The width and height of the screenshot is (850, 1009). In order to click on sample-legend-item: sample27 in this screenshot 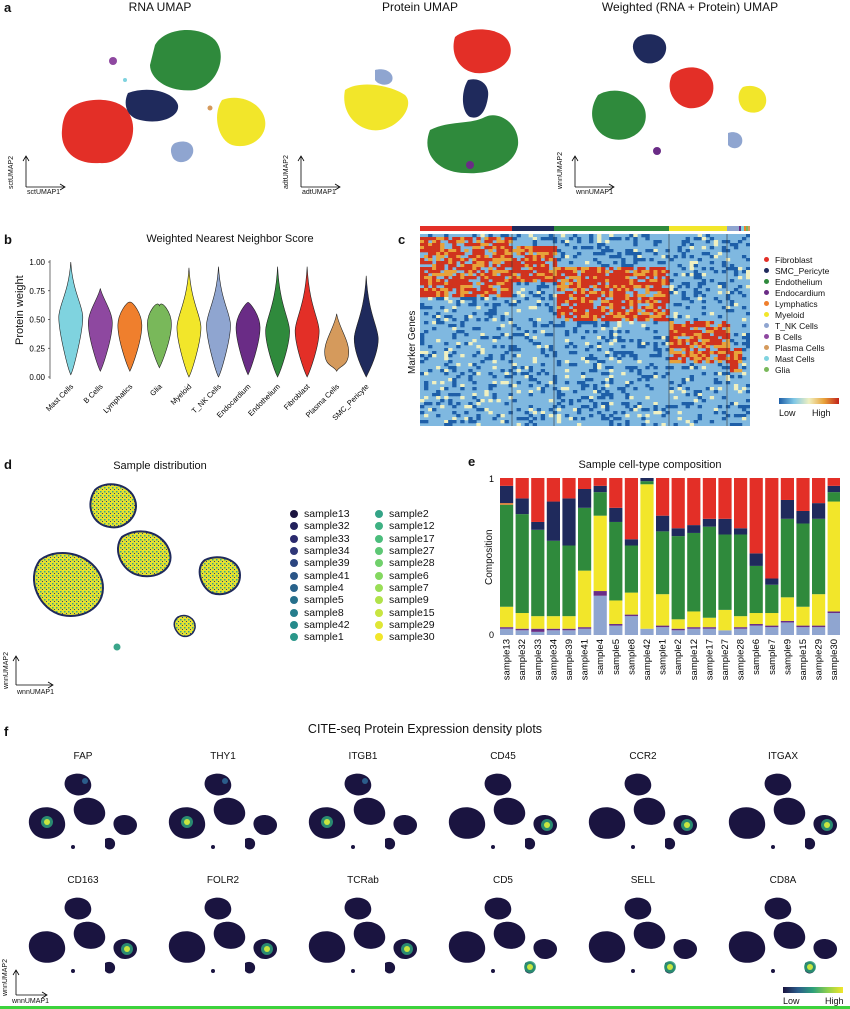, I will do `click(405, 551)`.